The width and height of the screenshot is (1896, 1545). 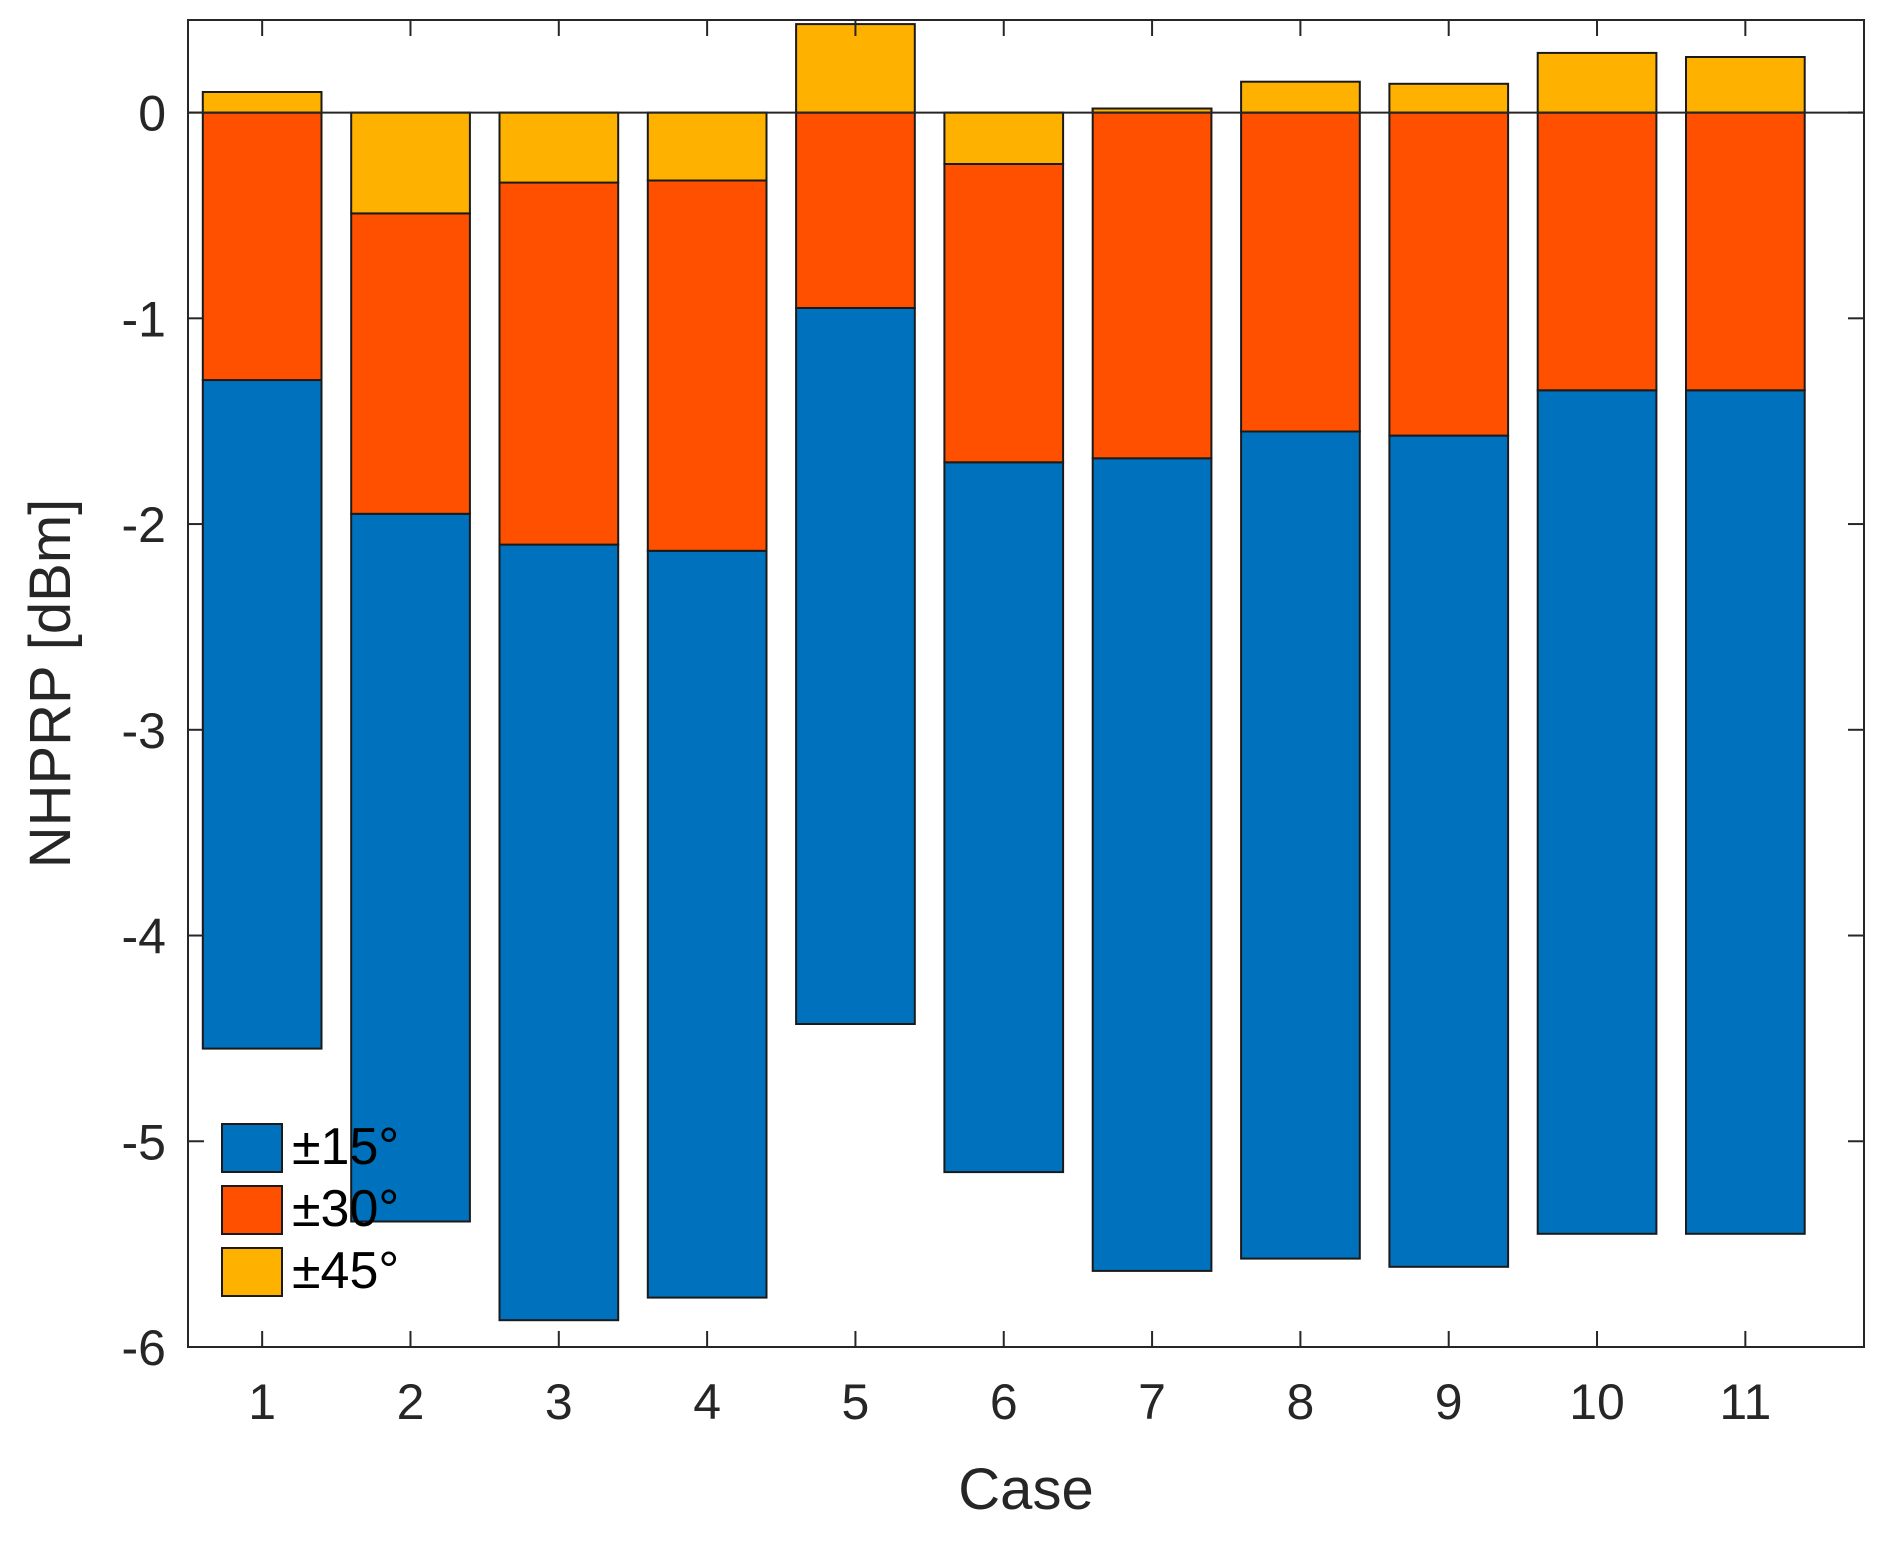 I want to click on x-tick-label: 4, so click(x=707, y=1402).